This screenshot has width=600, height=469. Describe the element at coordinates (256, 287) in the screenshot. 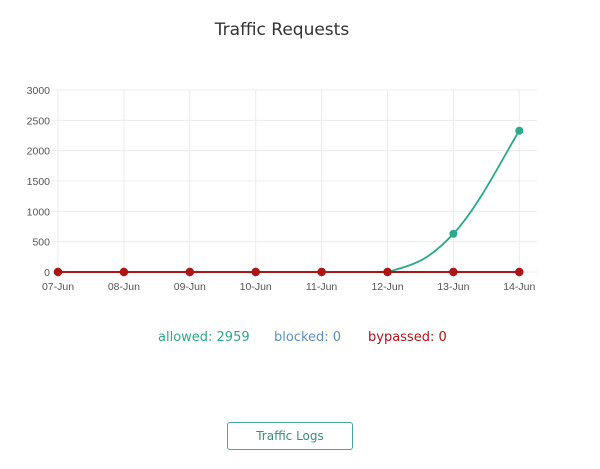

I see `svg-text: 10-Jun` at that location.